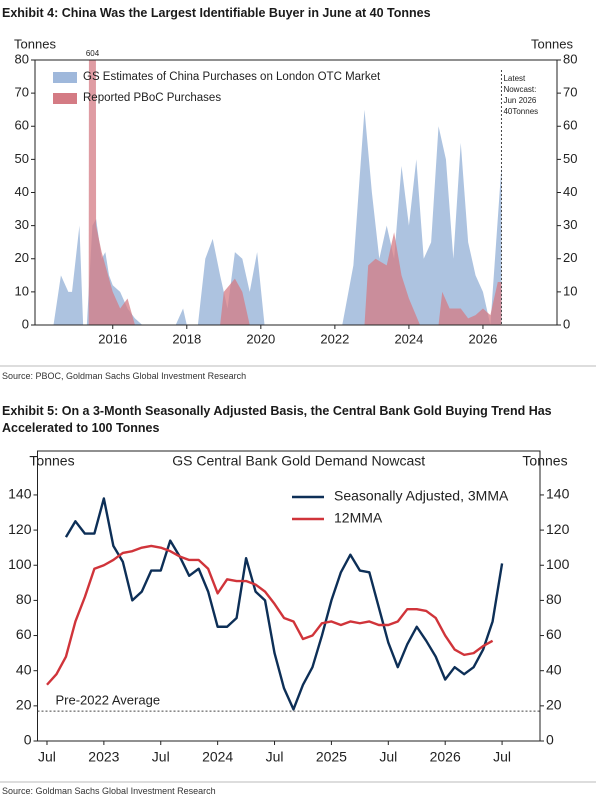 This screenshot has height=800, width=596. I want to click on legend-label: Reported PBoC Purchases, so click(152, 98).